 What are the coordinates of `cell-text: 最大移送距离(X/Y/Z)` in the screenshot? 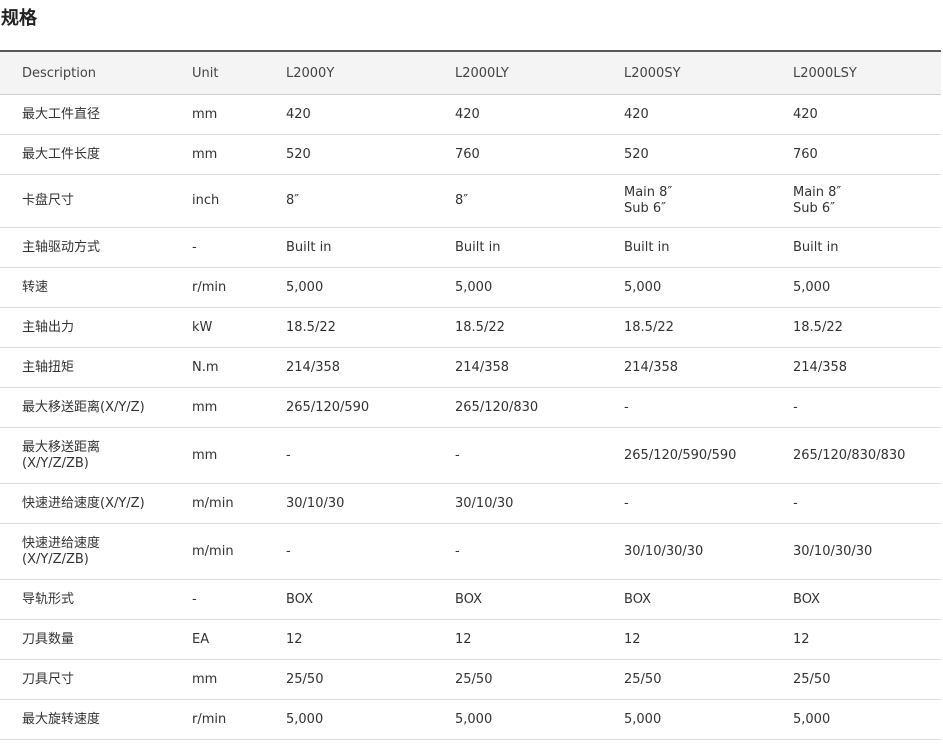 It's located at (83, 407).